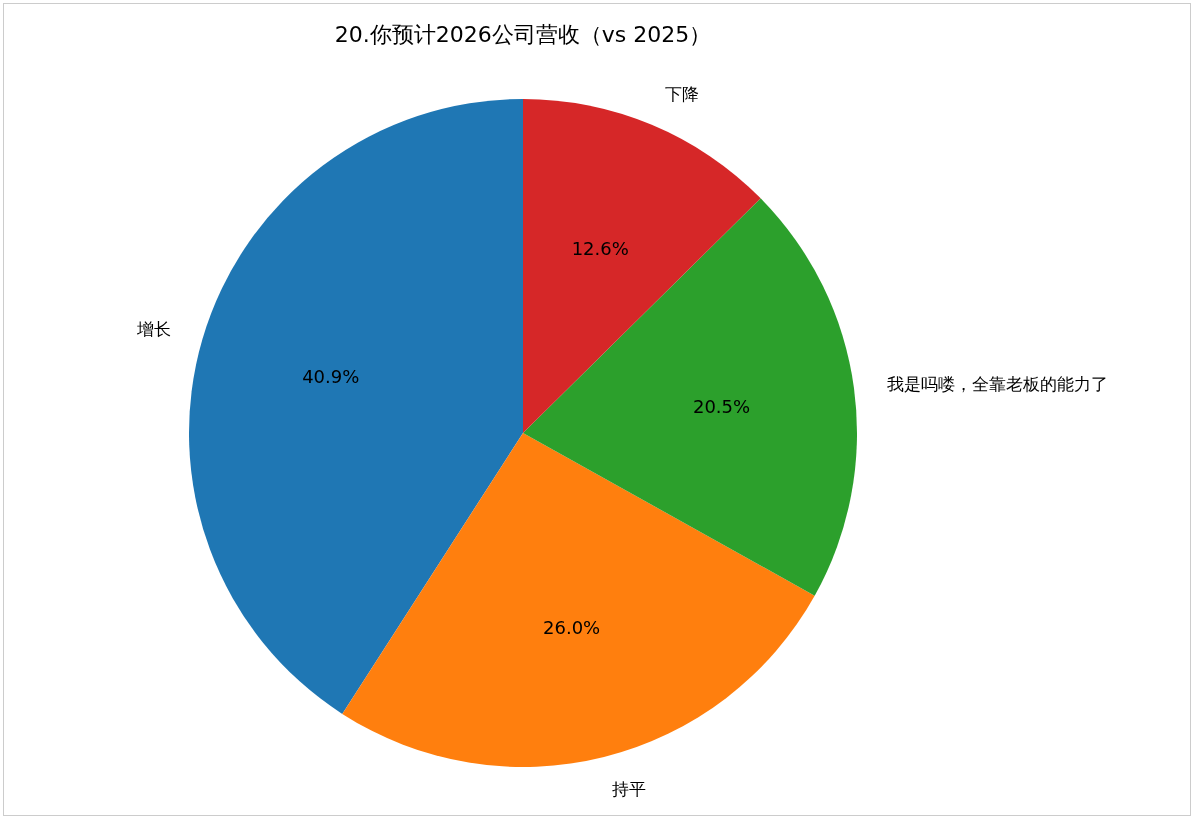  What do you see at coordinates (600, 248) in the screenshot?
I see `data-label: 12.6%` at bounding box center [600, 248].